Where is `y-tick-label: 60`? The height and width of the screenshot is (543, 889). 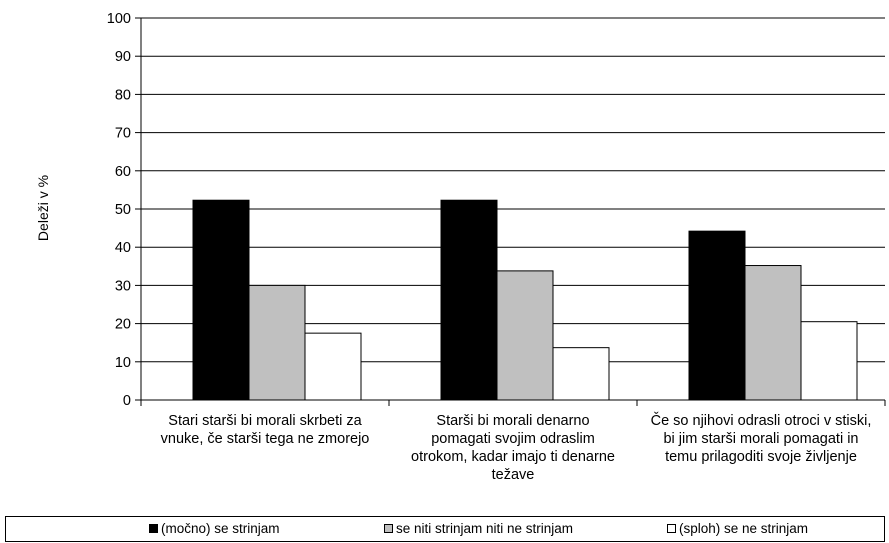
y-tick-label: 60 is located at coordinates (123, 172).